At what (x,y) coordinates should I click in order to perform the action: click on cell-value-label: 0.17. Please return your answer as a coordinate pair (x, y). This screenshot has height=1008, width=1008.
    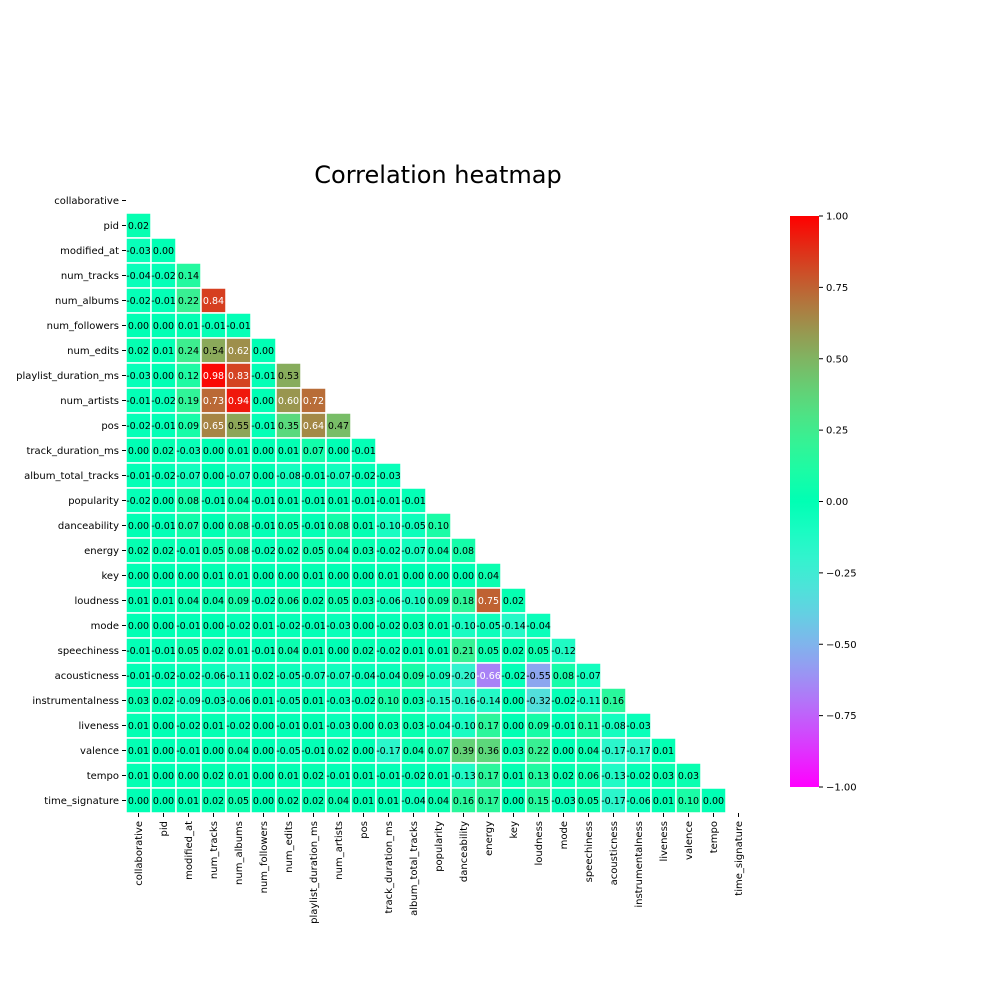
    Looking at the image, I should click on (488, 801).